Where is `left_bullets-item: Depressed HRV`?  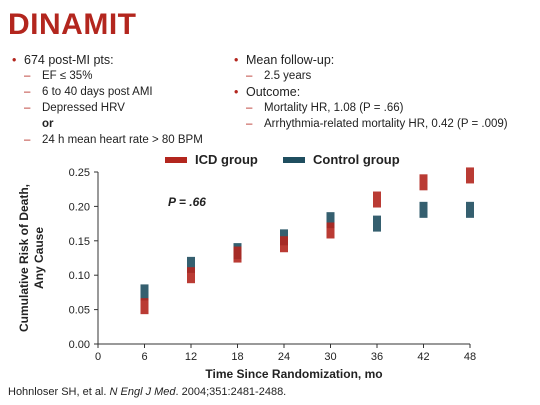
left_bullets-item: Depressed HRV is located at coordinates (125, 108).